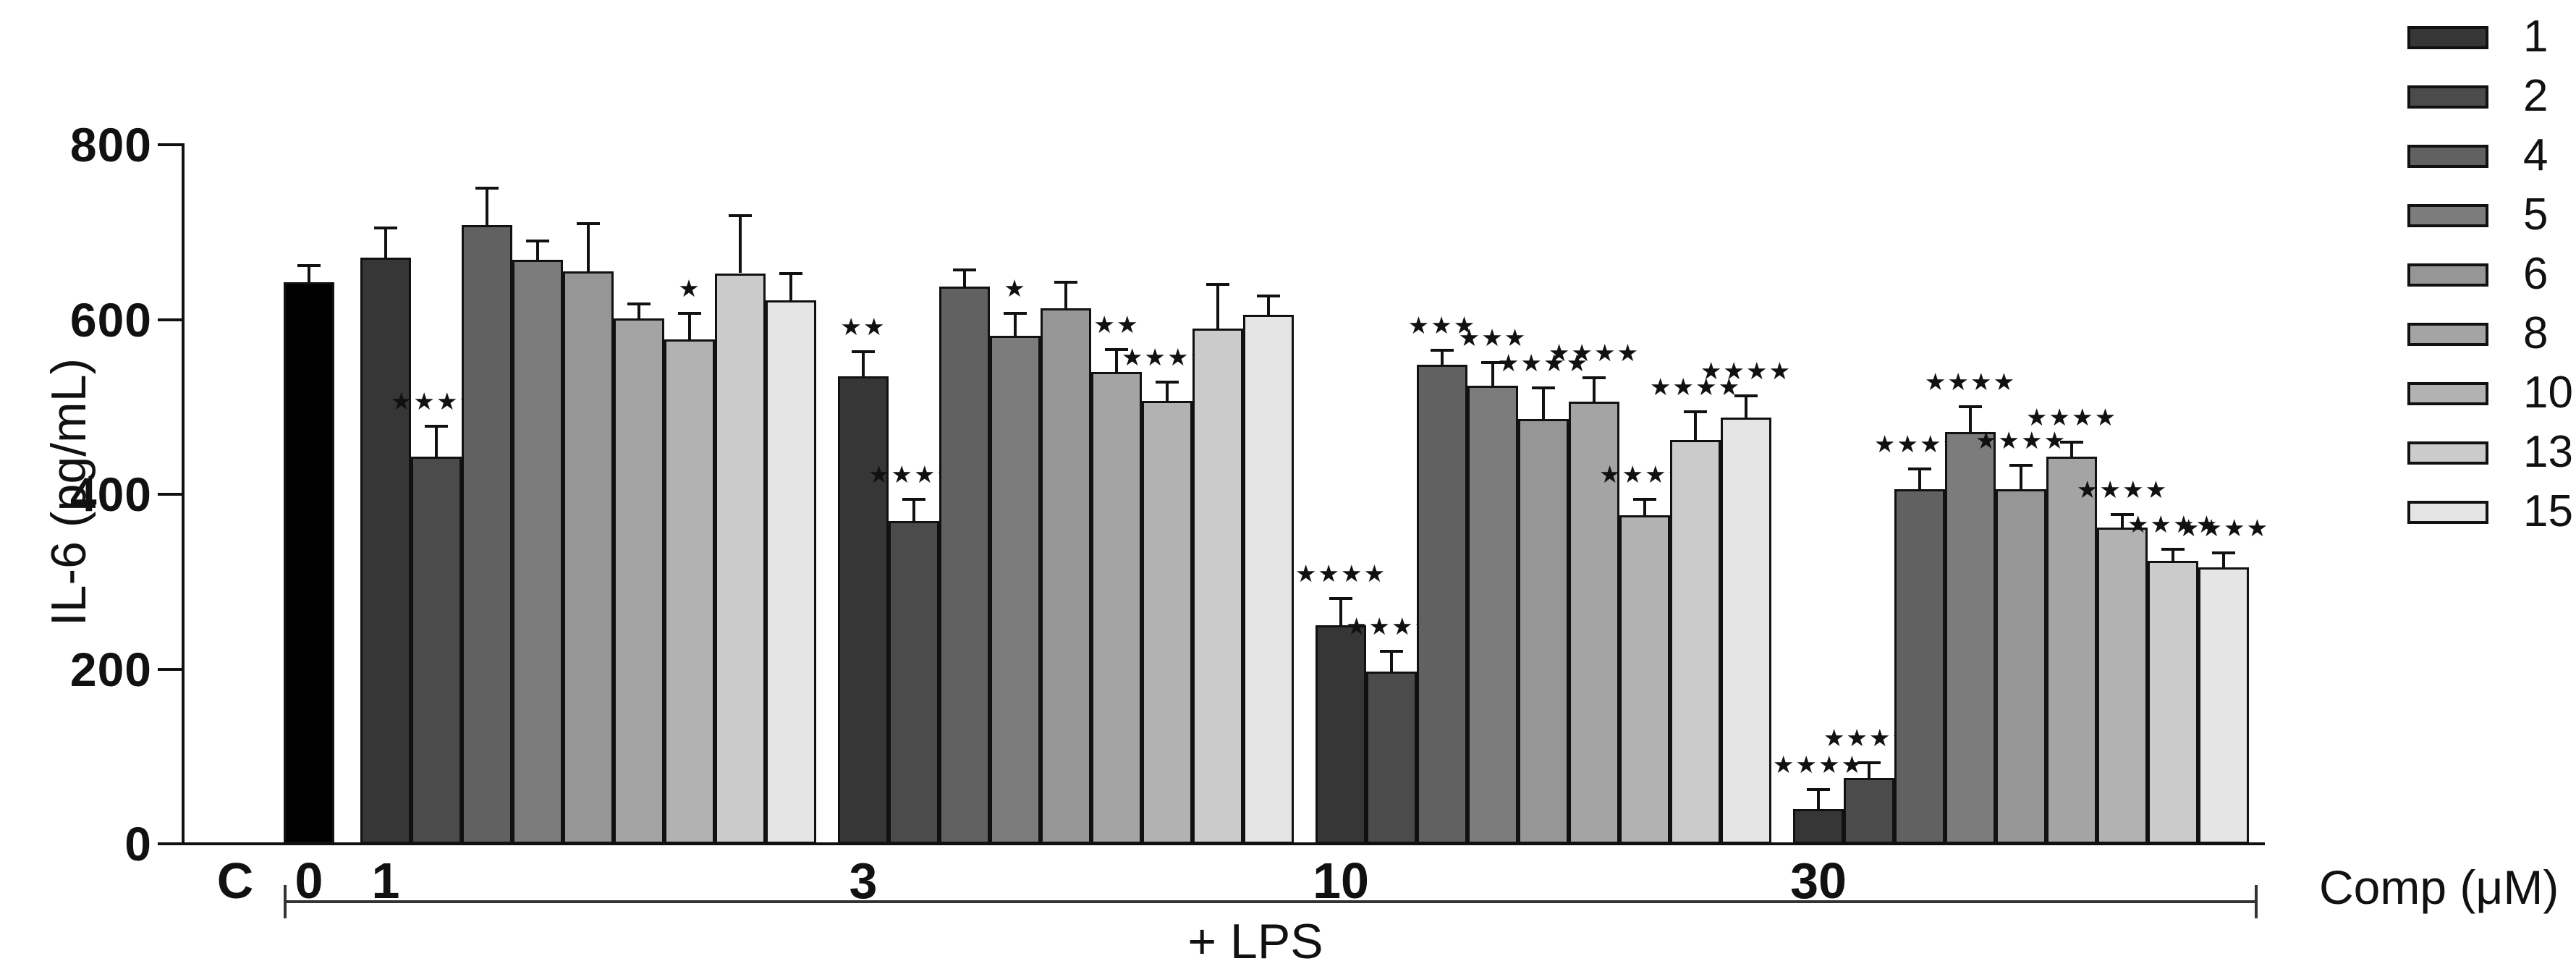  What do you see at coordinates (740, 558) in the screenshot?
I see `bar-group1-comp13` at bounding box center [740, 558].